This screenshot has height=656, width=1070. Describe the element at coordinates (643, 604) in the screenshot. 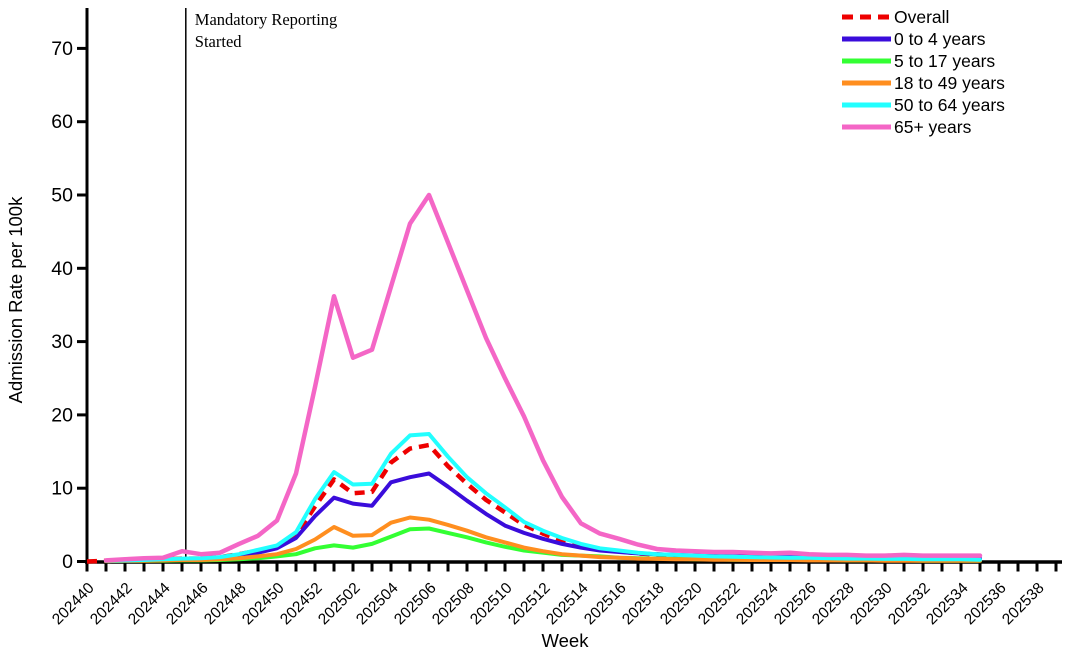

I see `x-tick-label: 202518` at that location.